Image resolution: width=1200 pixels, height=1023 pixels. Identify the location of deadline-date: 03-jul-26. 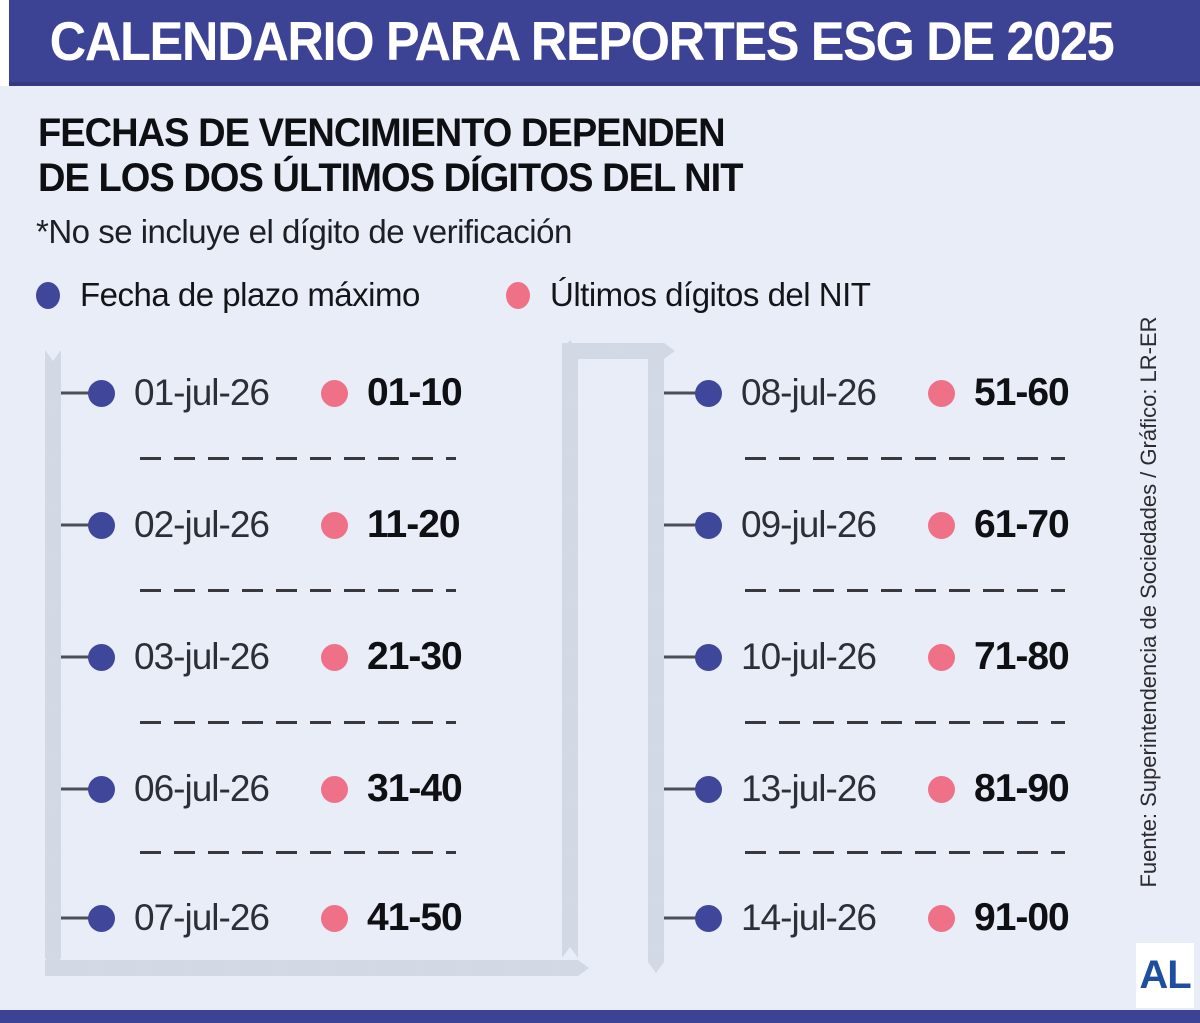
(202, 656).